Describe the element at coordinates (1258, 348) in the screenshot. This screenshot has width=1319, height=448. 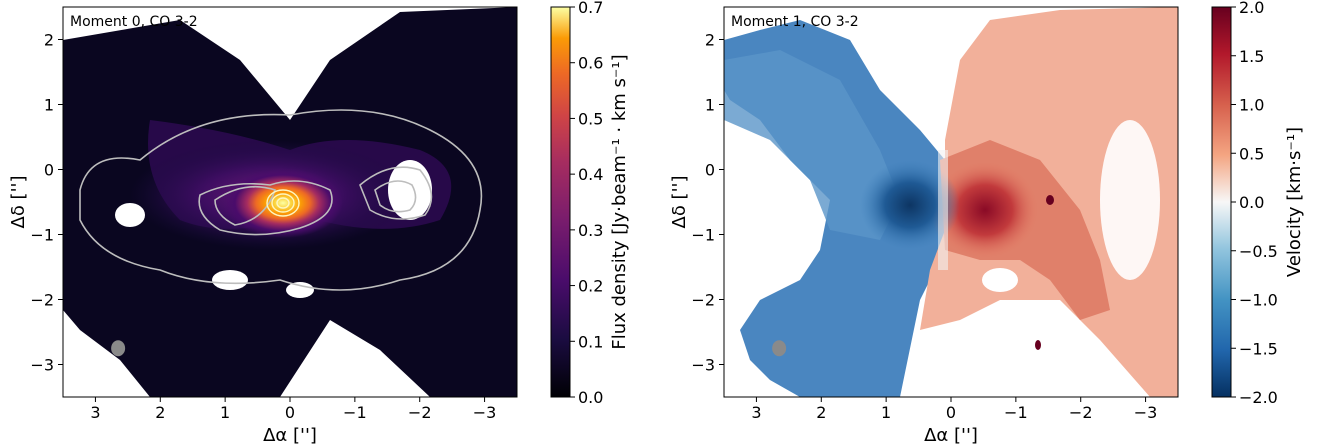
I see `colorbar-tick-label: −1.5` at that location.